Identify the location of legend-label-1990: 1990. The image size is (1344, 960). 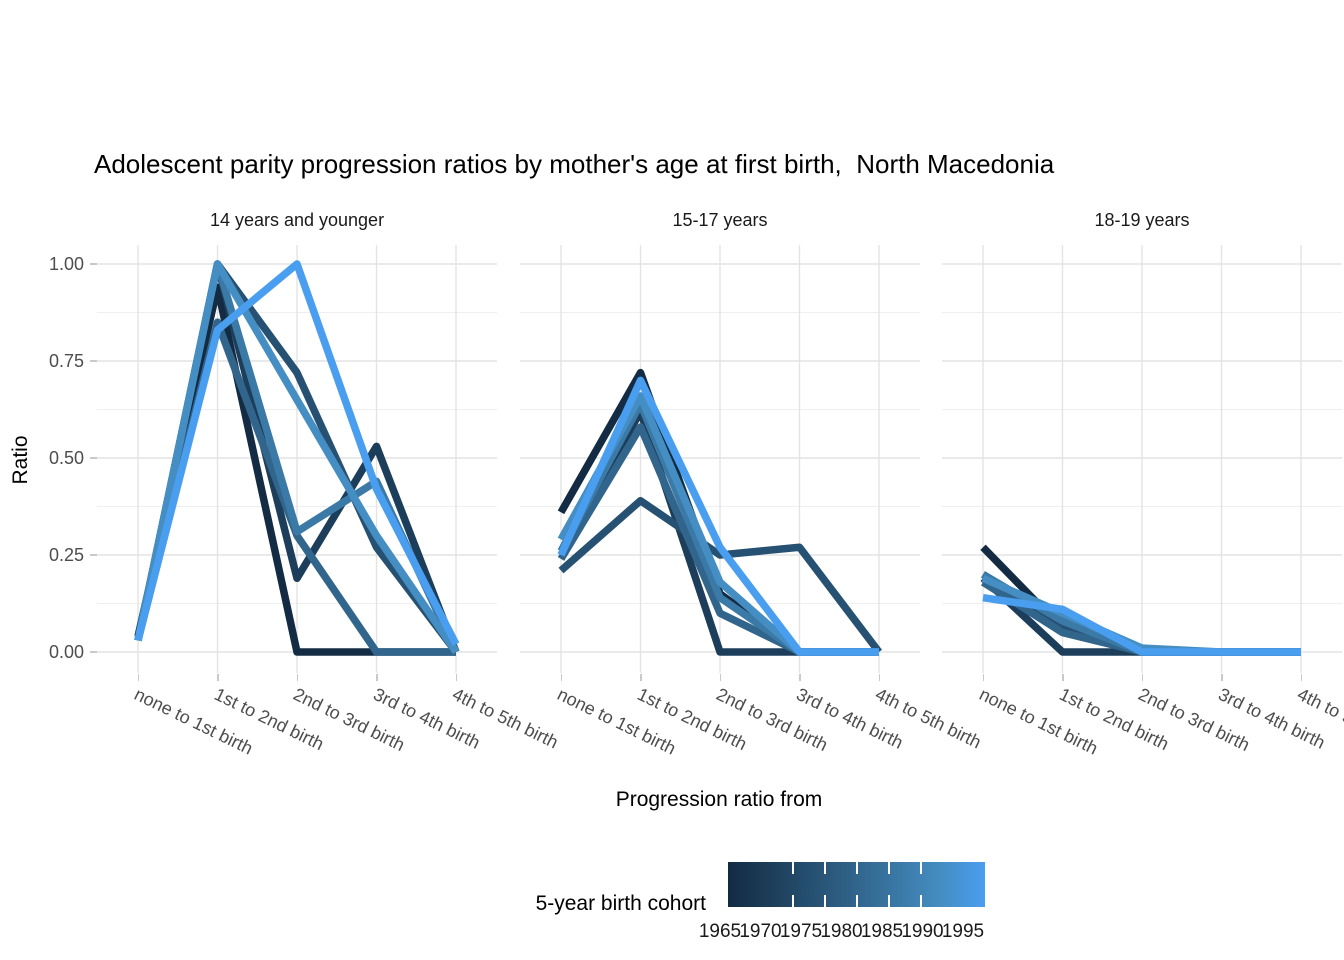
(922, 931).